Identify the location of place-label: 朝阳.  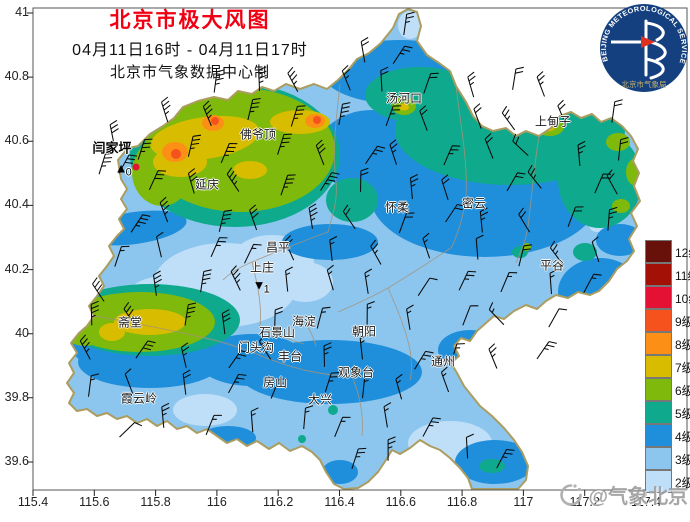
(364, 331).